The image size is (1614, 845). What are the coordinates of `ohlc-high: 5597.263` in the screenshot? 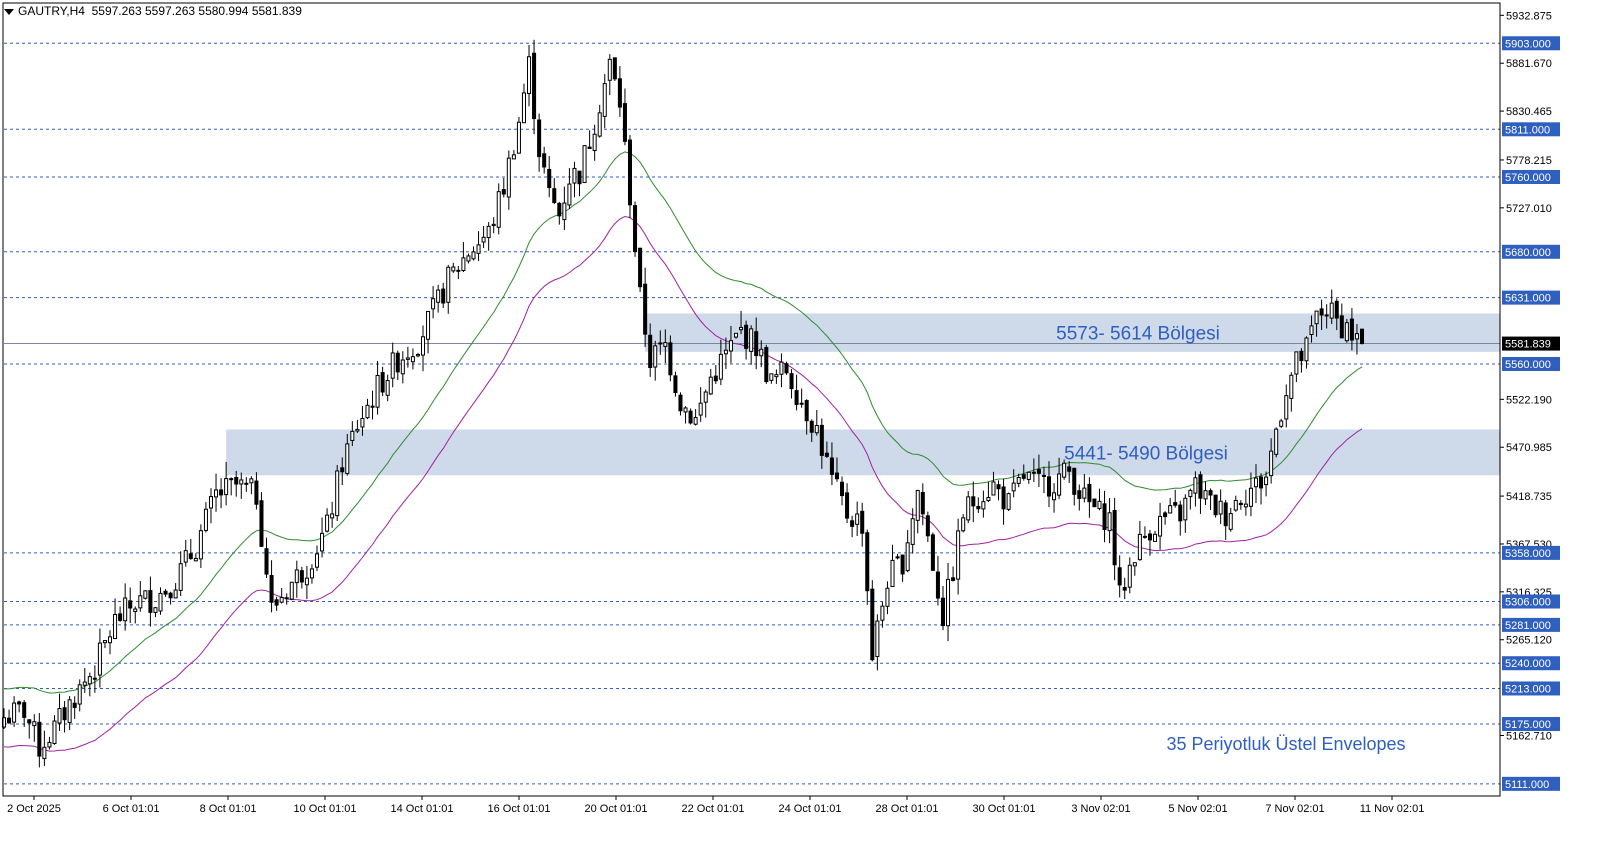 It's located at (170, 11).